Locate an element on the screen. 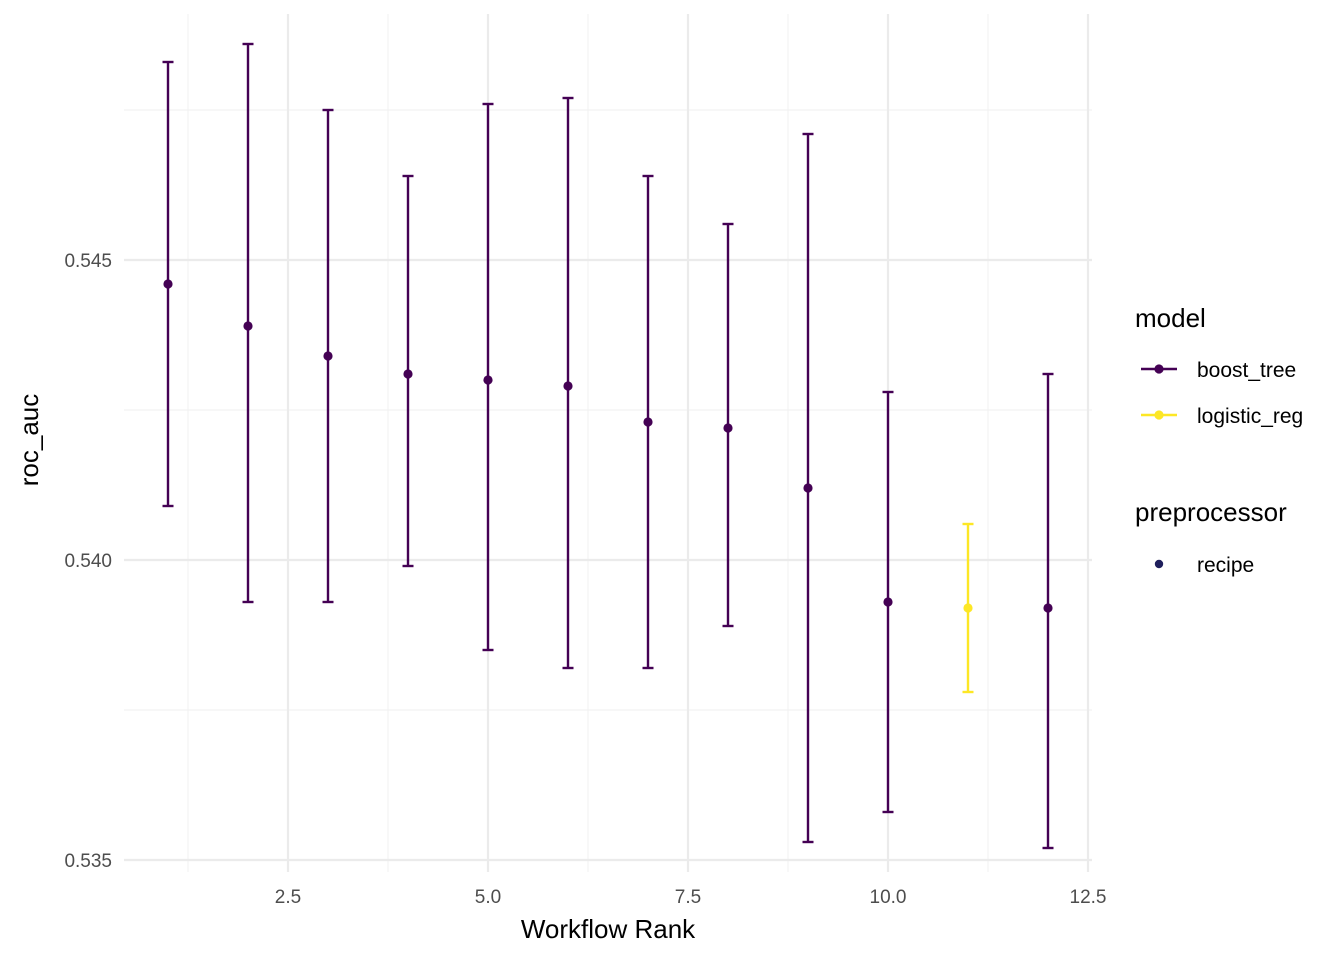 The height and width of the screenshot is (960, 1344). y-tick-label: 0.540 is located at coordinates (88, 561).